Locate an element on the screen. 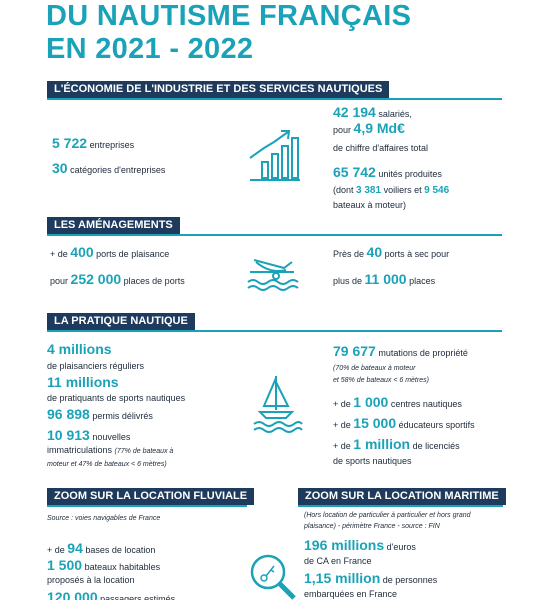  title-line: DU NAUTISME FRANÇAIS is located at coordinates (229, 16).